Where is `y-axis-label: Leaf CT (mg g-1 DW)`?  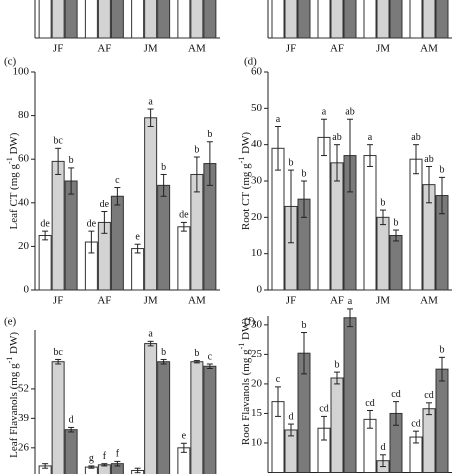
y-axis-label: Leaf CT (mg g-1 DW) is located at coordinates (12, 180).